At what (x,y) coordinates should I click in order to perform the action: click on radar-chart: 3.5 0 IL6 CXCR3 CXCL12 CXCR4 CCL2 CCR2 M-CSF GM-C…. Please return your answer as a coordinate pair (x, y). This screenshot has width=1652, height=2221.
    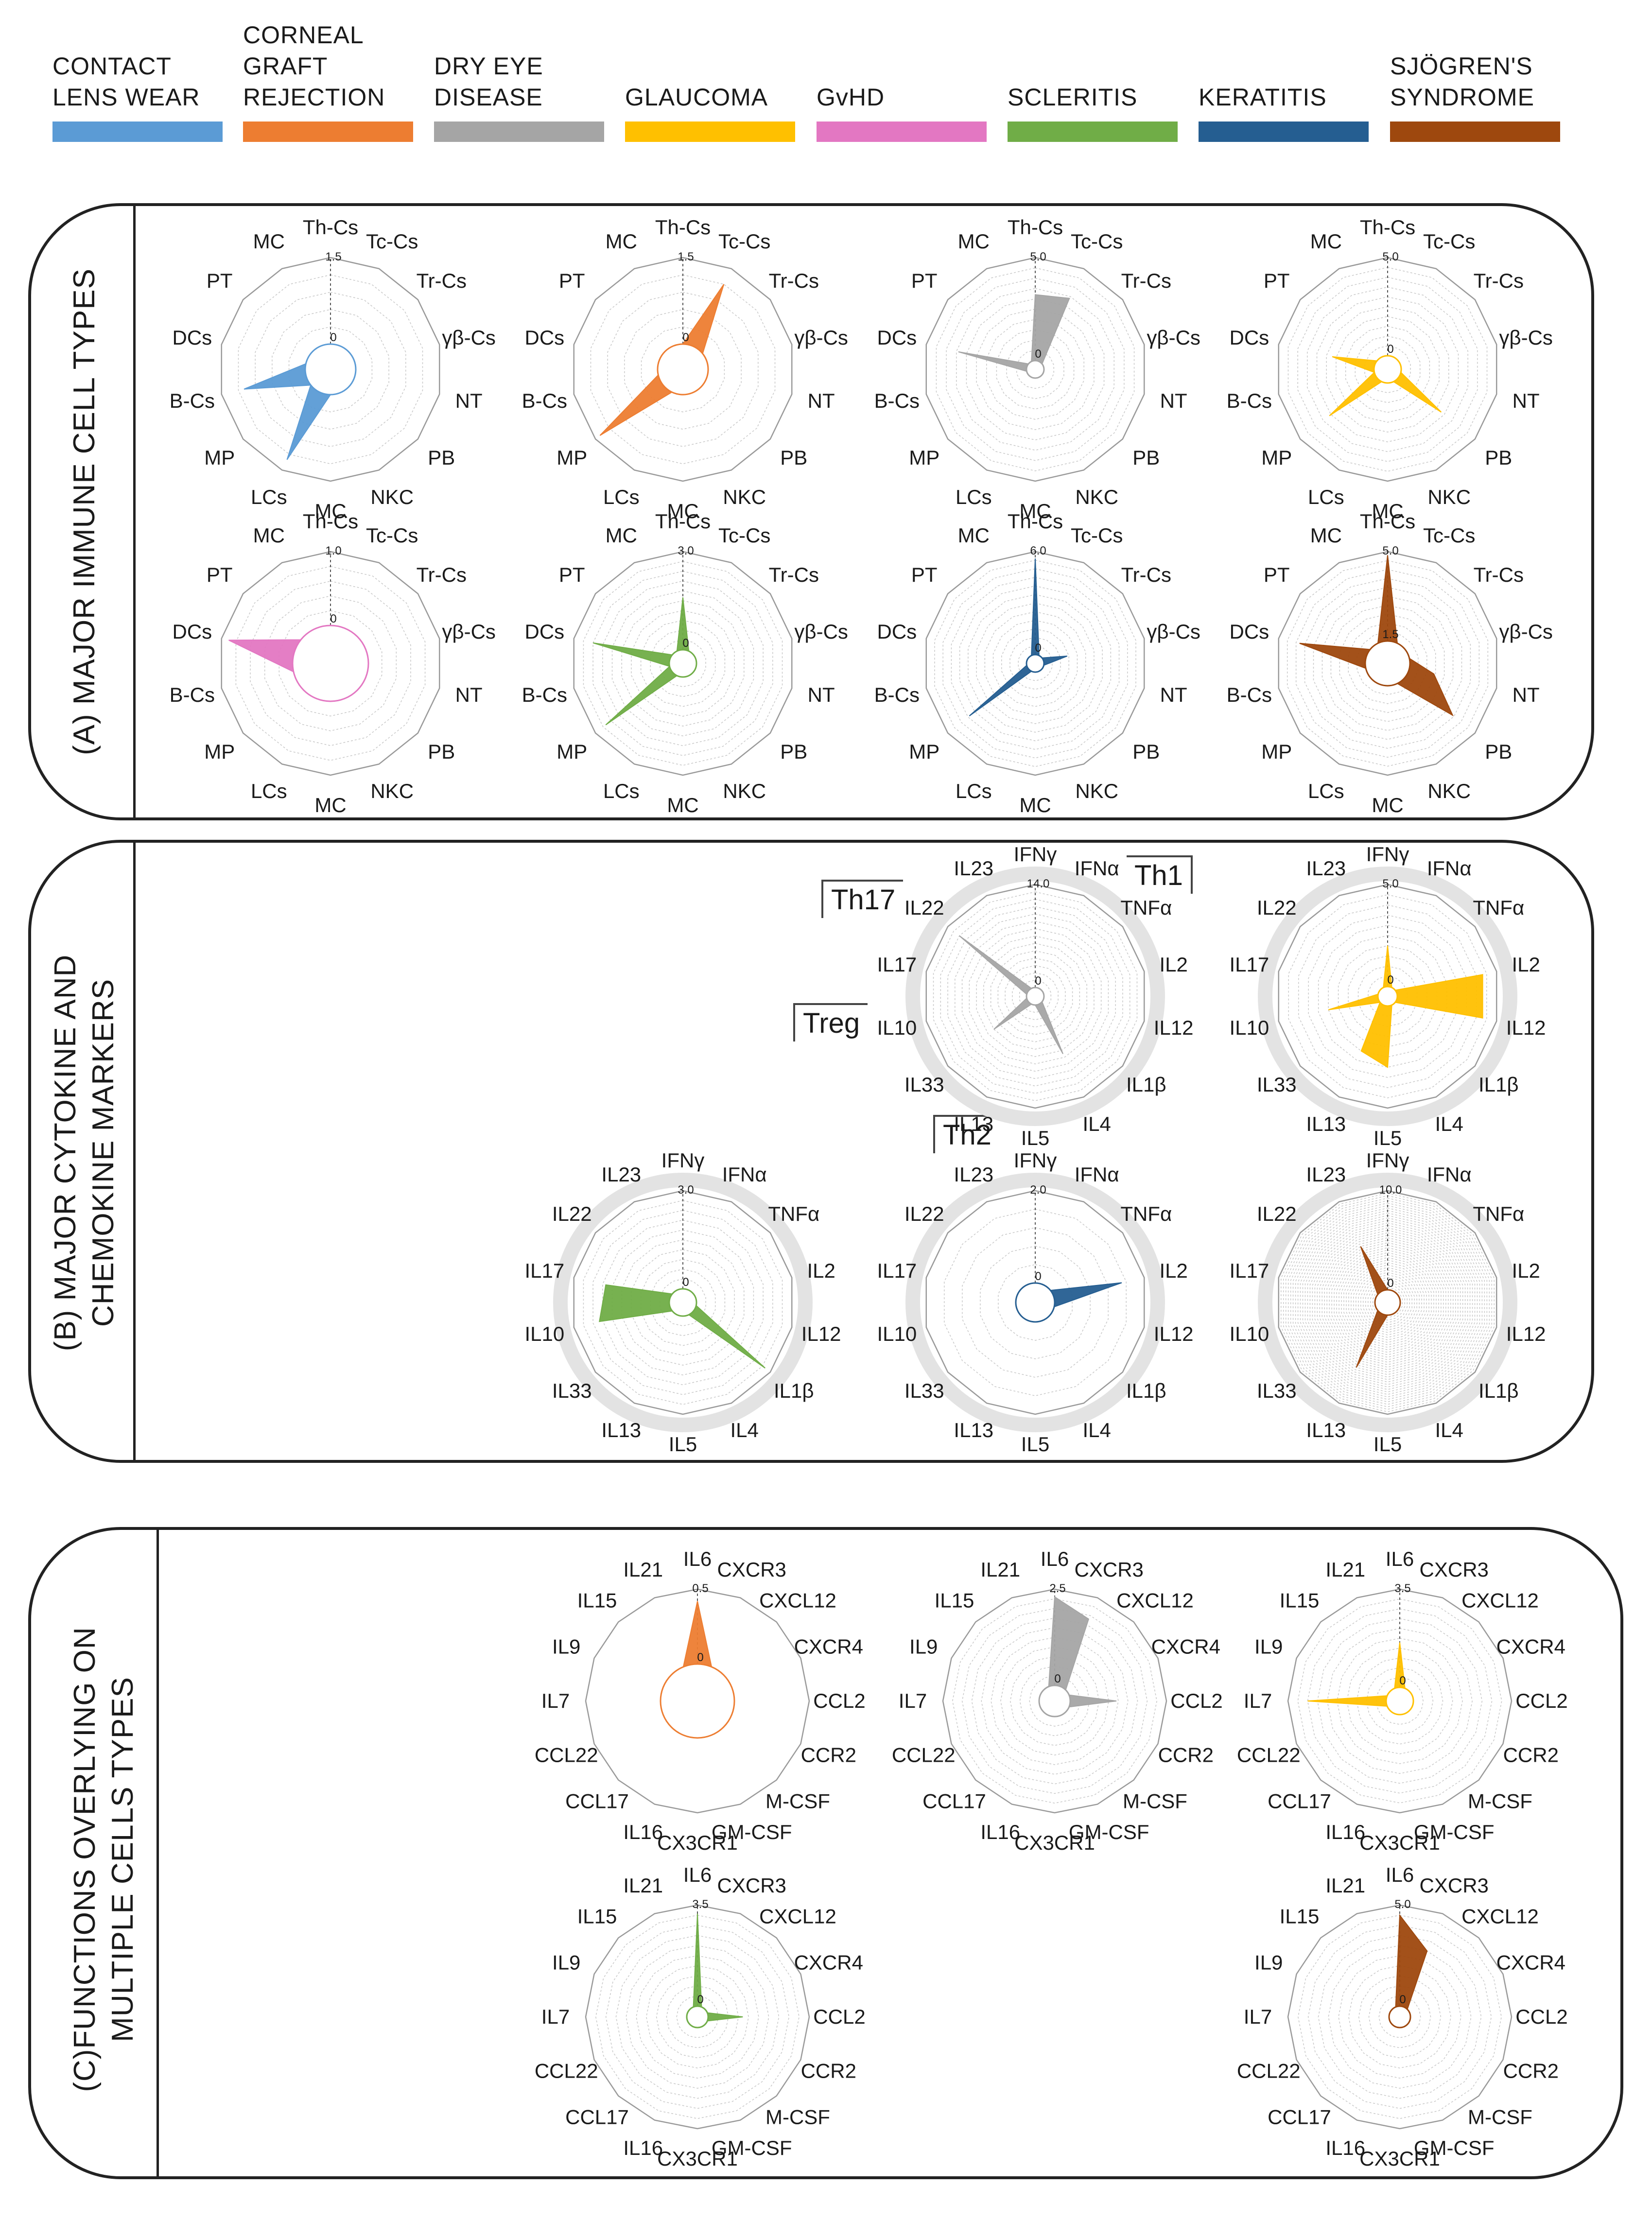
    Looking at the image, I should click on (1402, 1700).